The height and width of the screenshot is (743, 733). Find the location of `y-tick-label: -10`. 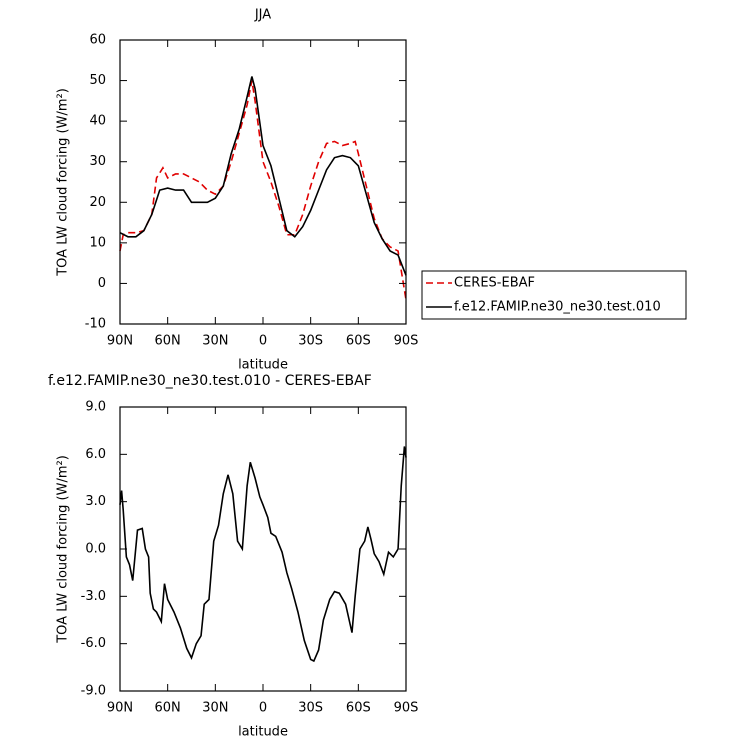

y-tick-label: -10 is located at coordinates (95, 324).